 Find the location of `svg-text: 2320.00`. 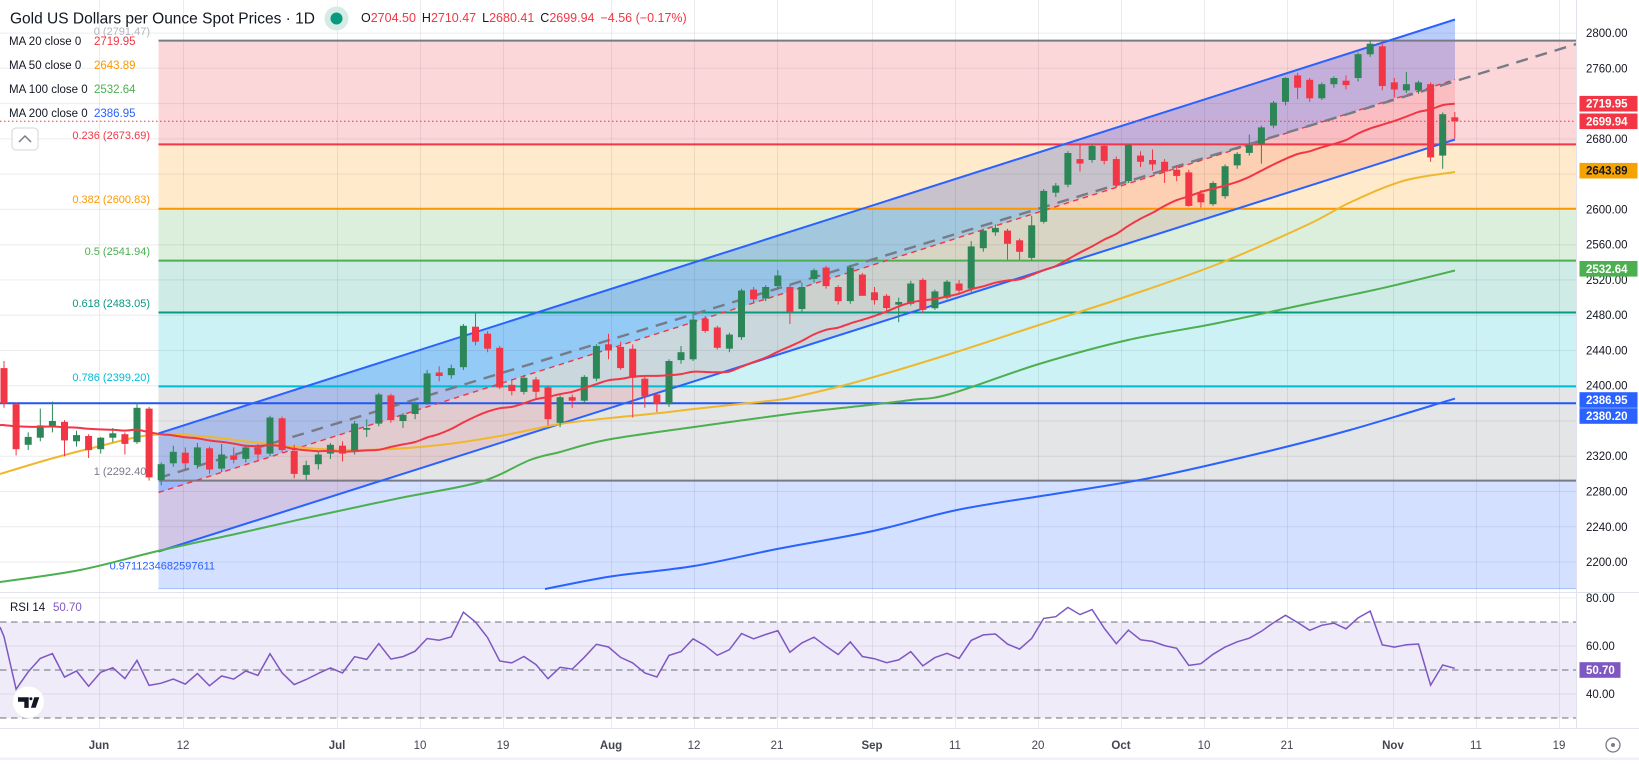

svg-text: 2320.00 is located at coordinates (1607, 457).